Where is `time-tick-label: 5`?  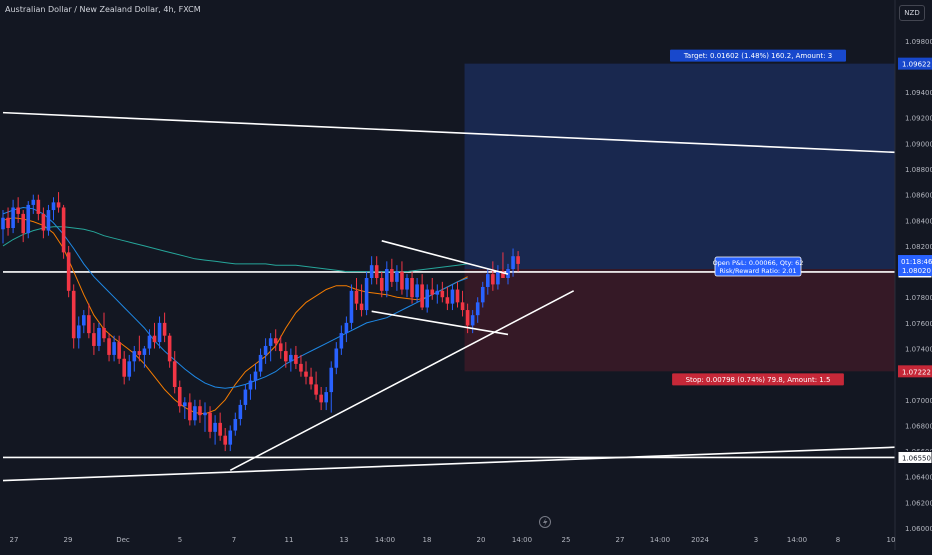
time-tick-label: 5 is located at coordinates (180, 540).